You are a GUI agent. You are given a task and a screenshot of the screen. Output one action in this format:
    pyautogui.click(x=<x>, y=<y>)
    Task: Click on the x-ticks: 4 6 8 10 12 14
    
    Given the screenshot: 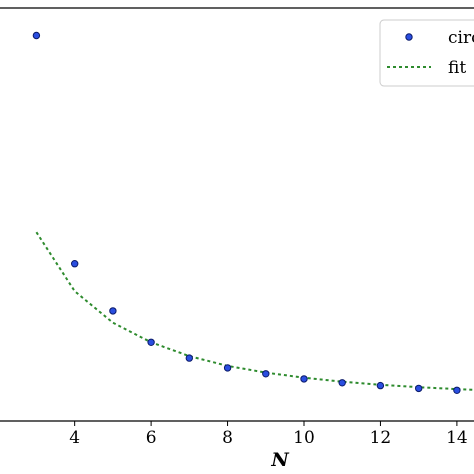 What is the action you would take?
    pyautogui.click(x=268, y=434)
    